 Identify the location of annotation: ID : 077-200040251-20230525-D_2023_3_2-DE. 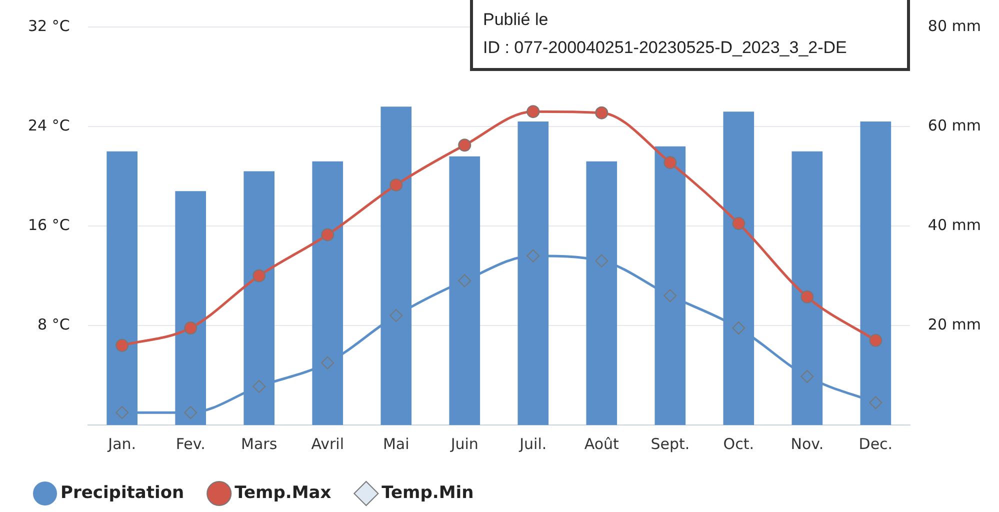
(665, 48).